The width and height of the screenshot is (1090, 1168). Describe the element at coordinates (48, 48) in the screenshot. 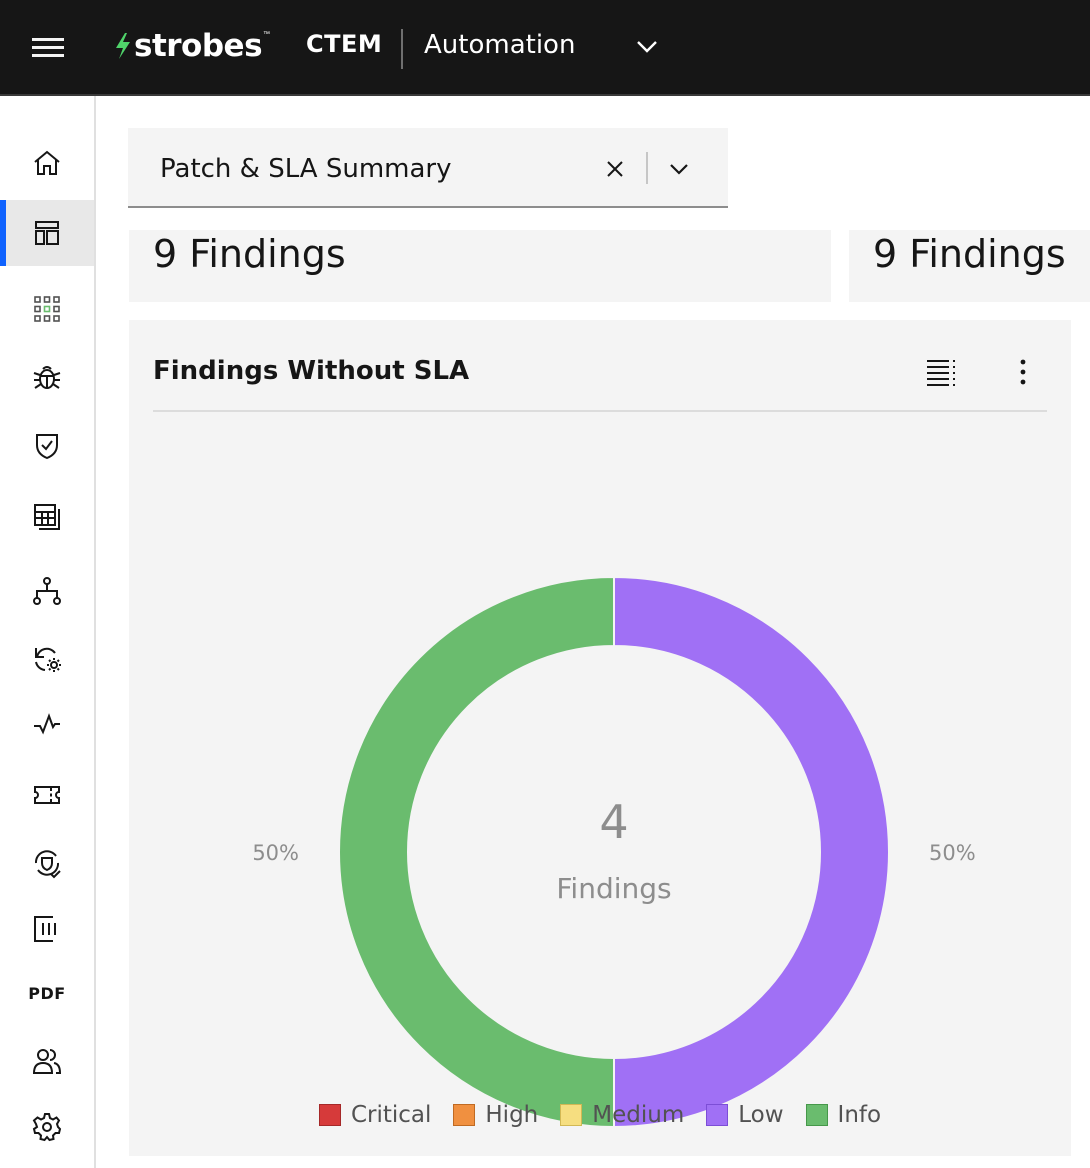

I see `hamburger-menu-icon` at that location.